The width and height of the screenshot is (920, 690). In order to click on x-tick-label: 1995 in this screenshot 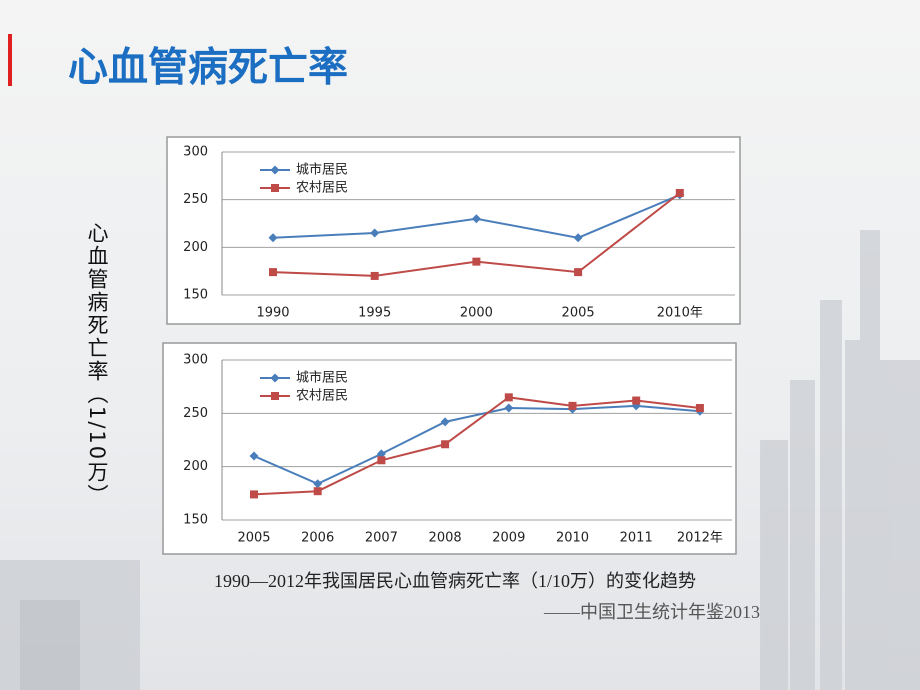, I will do `click(374, 313)`.